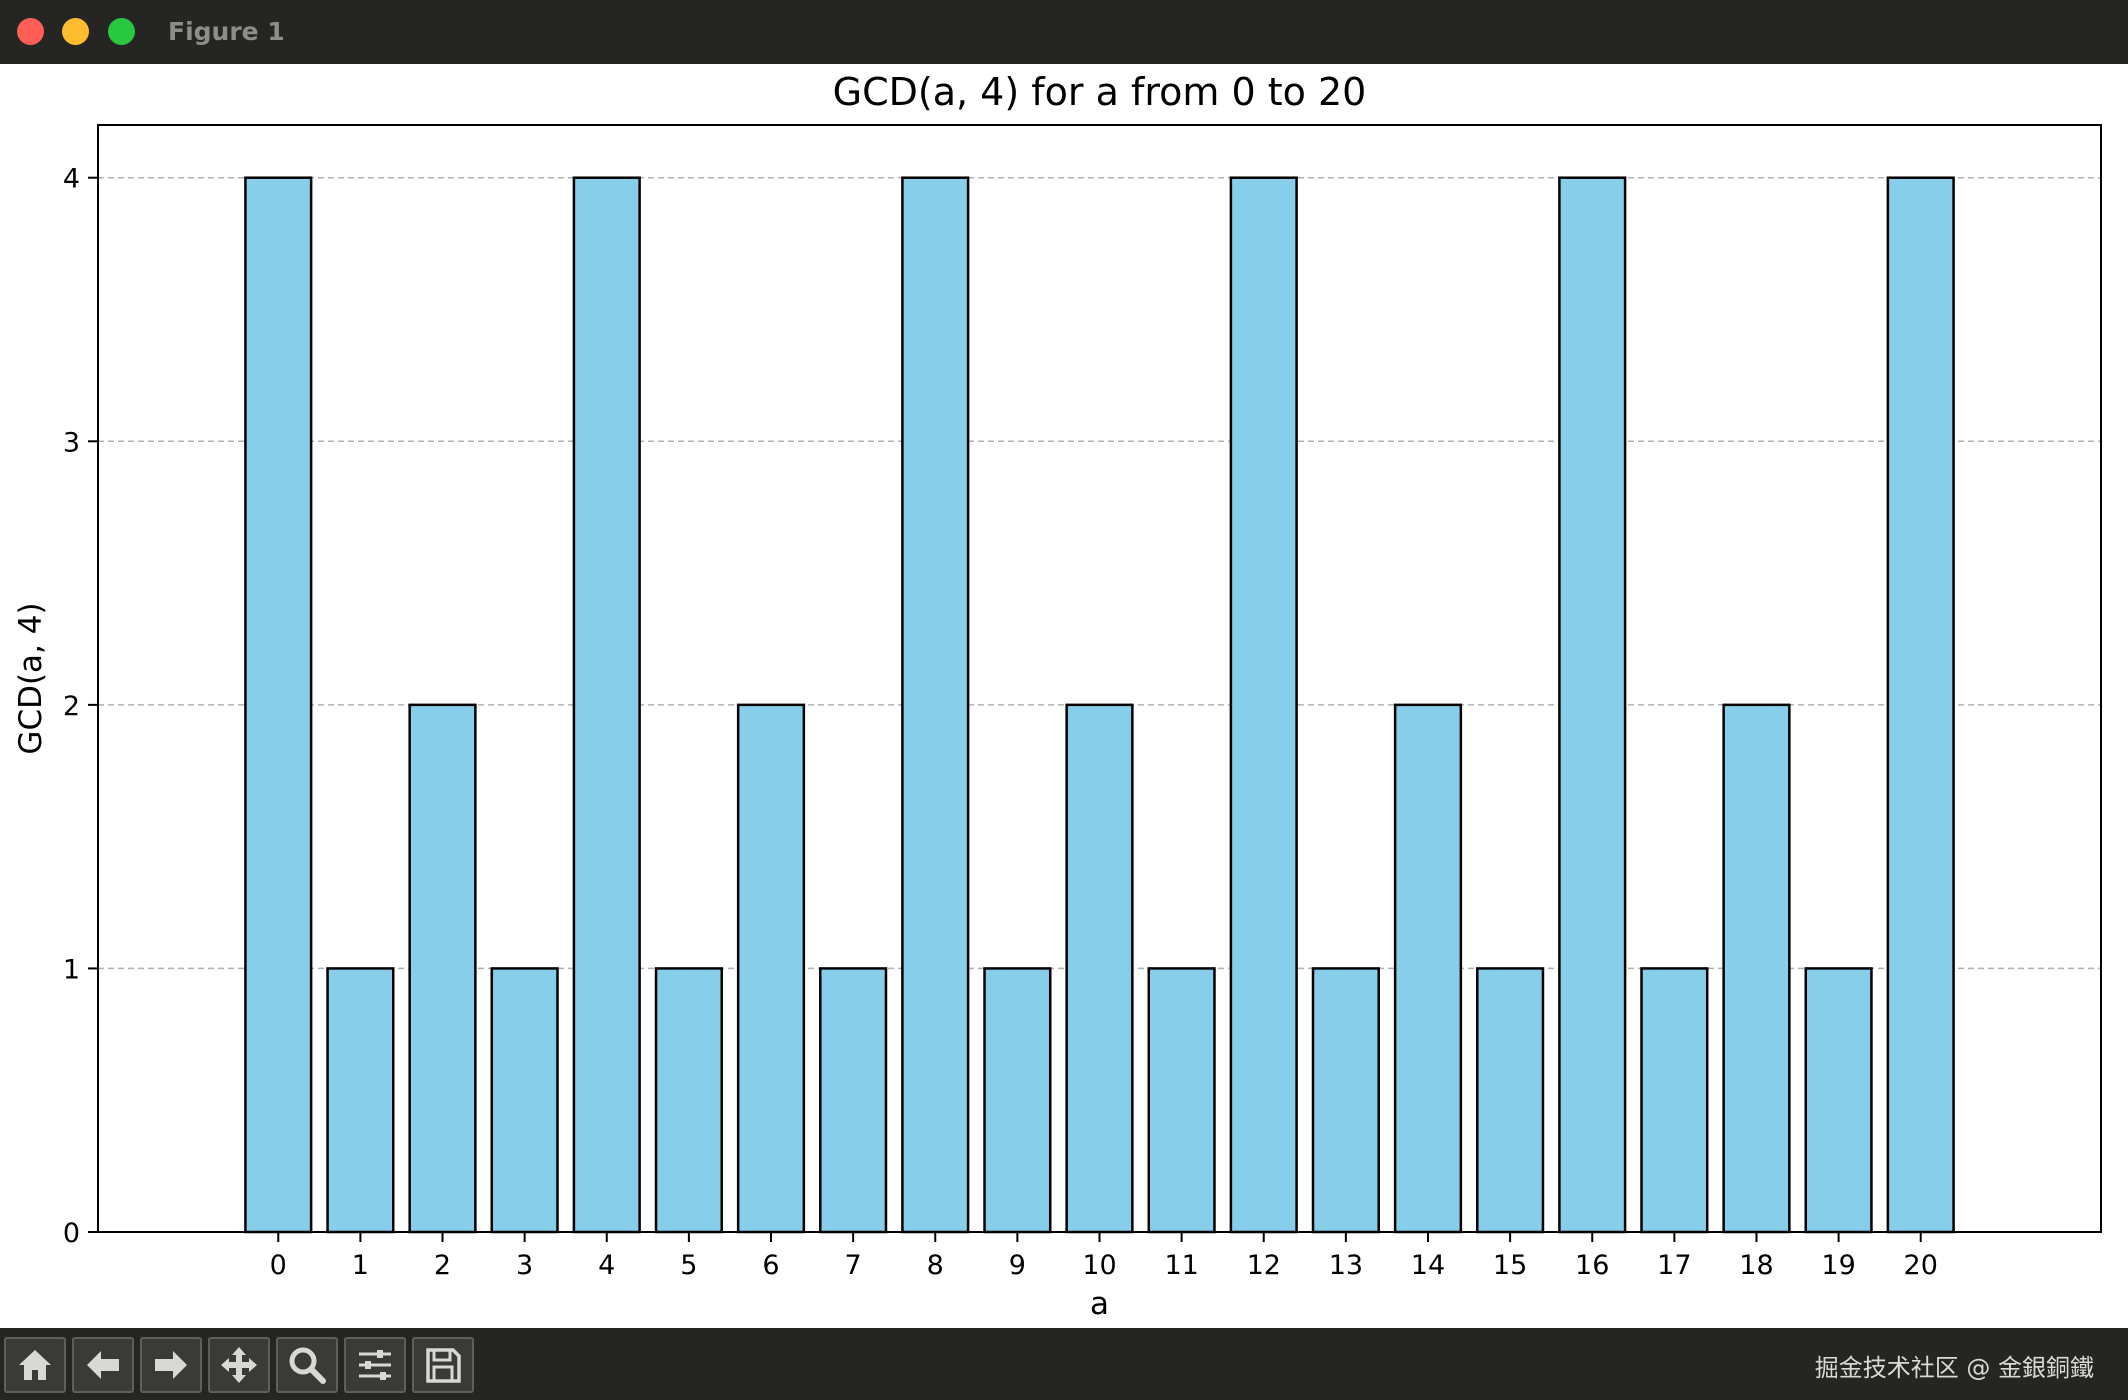 This screenshot has width=2128, height=1400. I want to click on close-button, so click(30, 31).